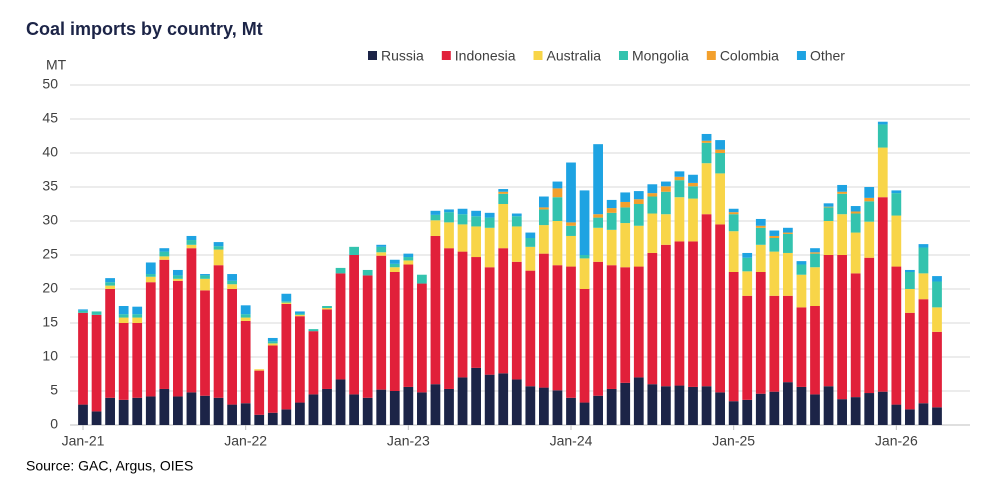 The image size is (991, 496). Describe the element at coordinates (50, 254) in the screenshot. I see `y-tick-label: 25` at that location.